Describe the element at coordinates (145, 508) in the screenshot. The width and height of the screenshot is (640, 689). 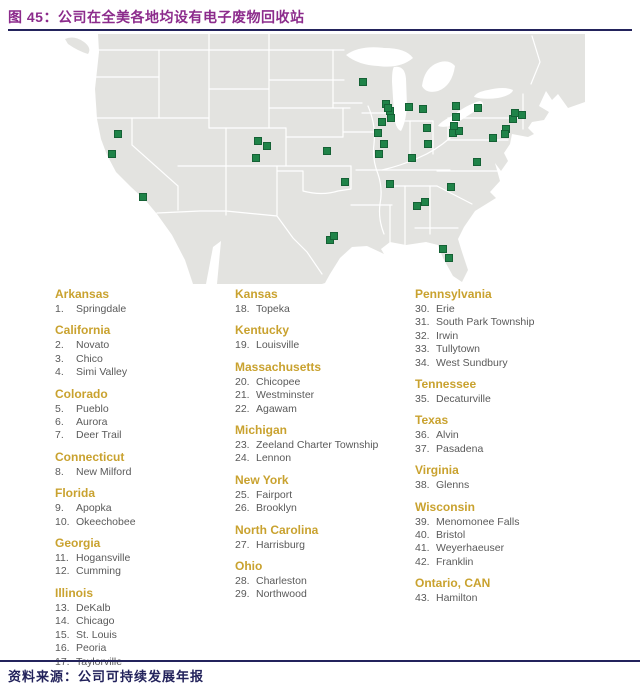
I see `location-item: 9. Apopka` at that location.